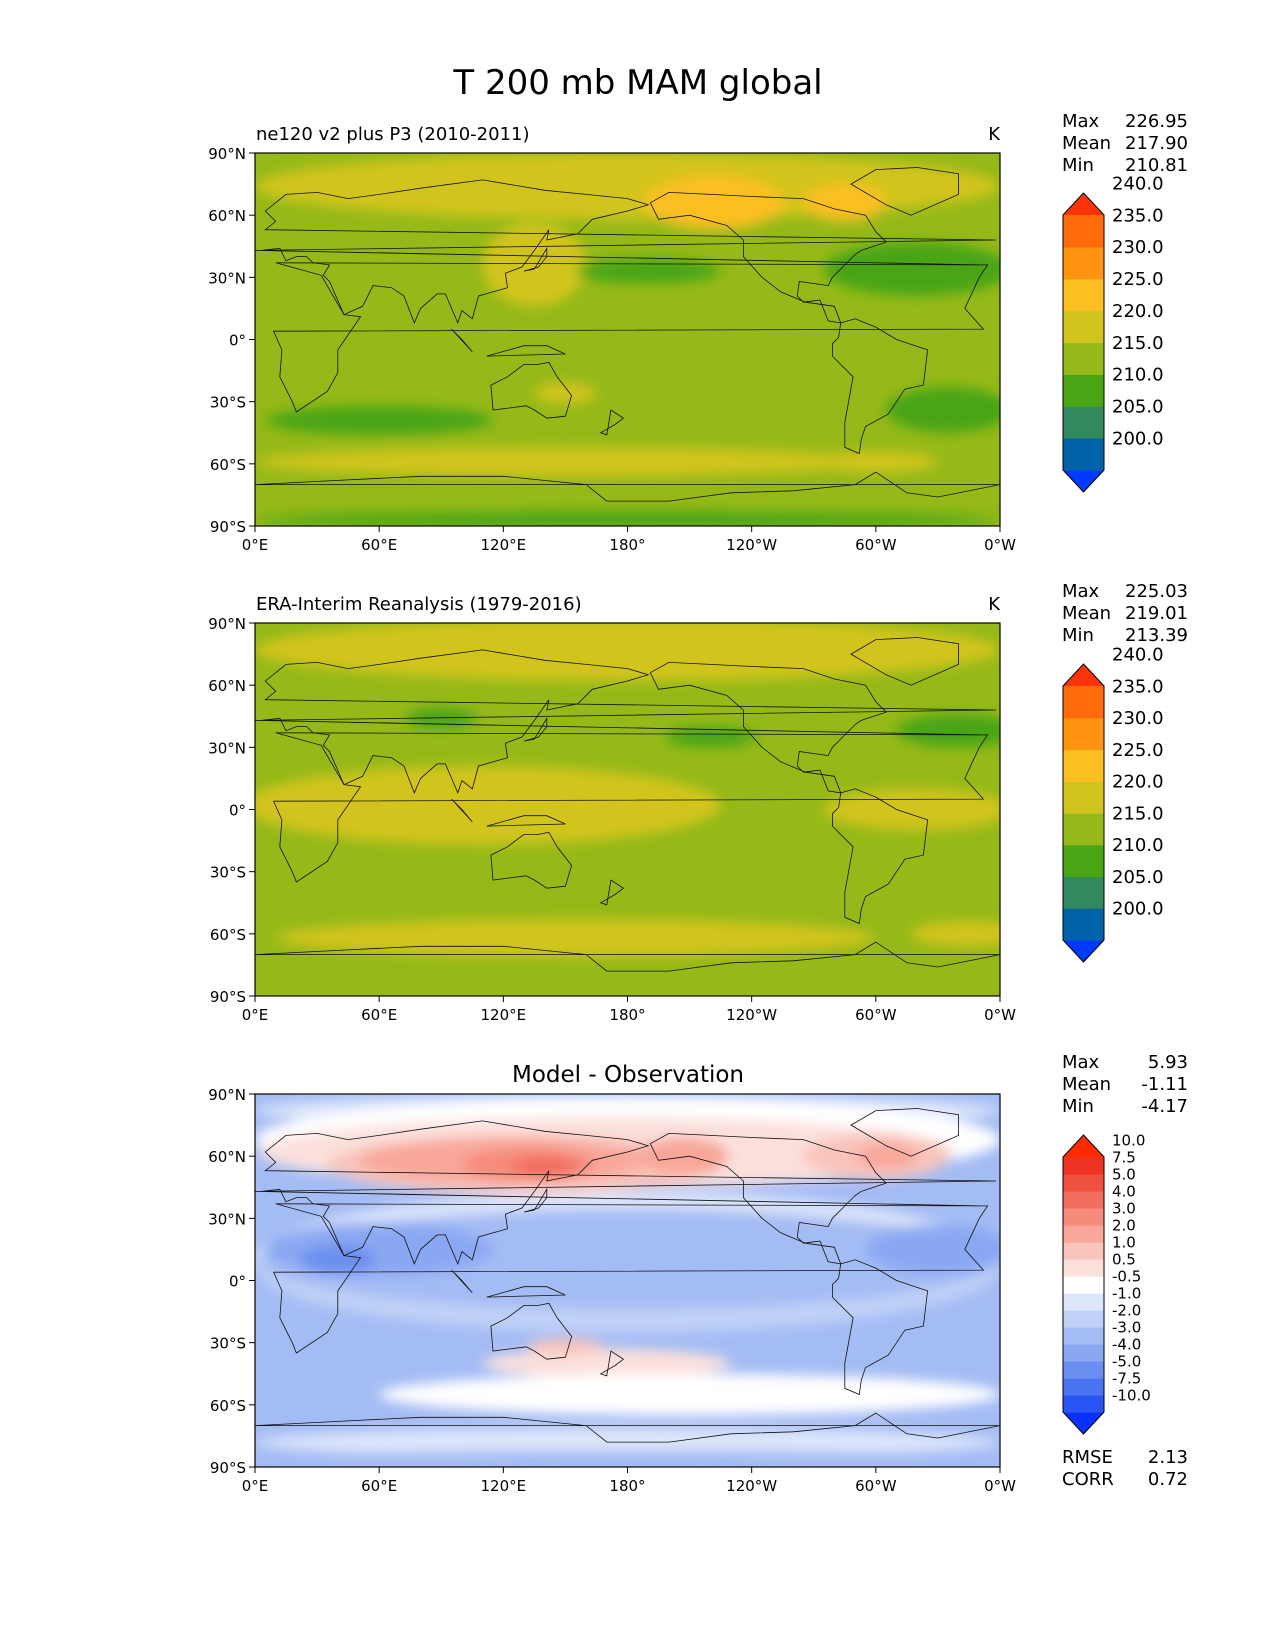  I want to click on stat-value-max: 225.03, so click(1156, 591).